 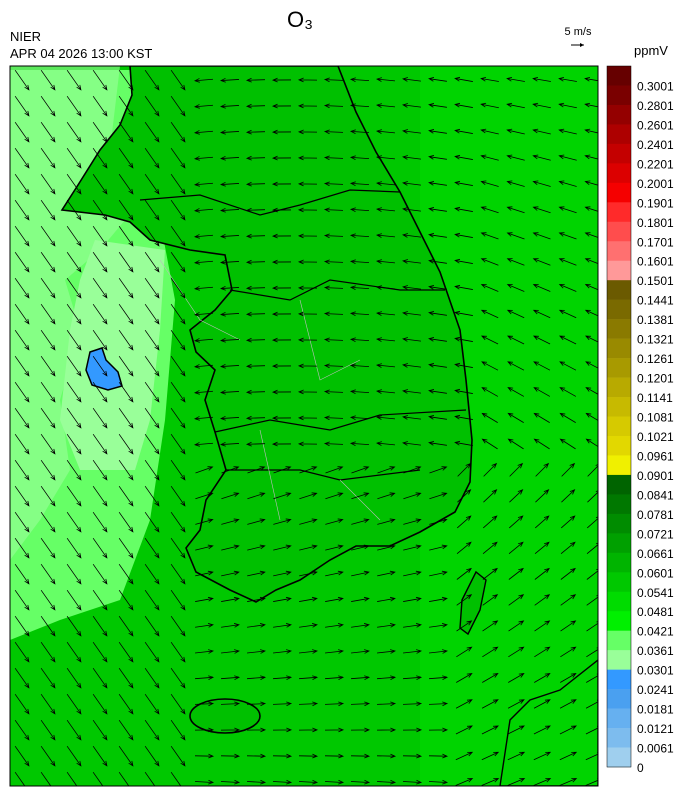 I want to click on colorbar-label: 0.2801, so click(x=655, y=106).